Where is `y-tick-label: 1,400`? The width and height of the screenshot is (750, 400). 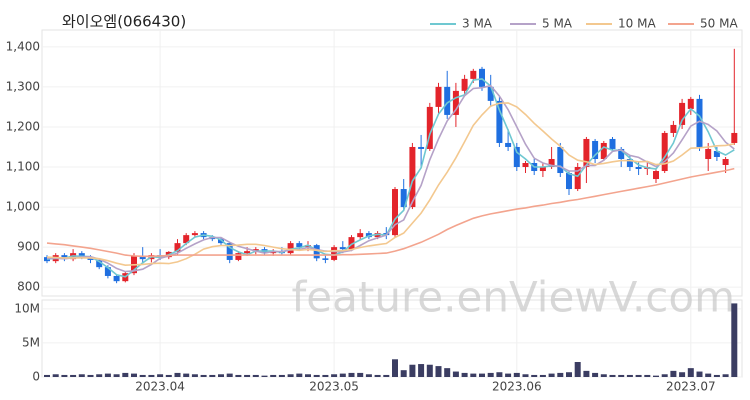
y-tick-label: 1,400 is located at coordinates (23, 46).